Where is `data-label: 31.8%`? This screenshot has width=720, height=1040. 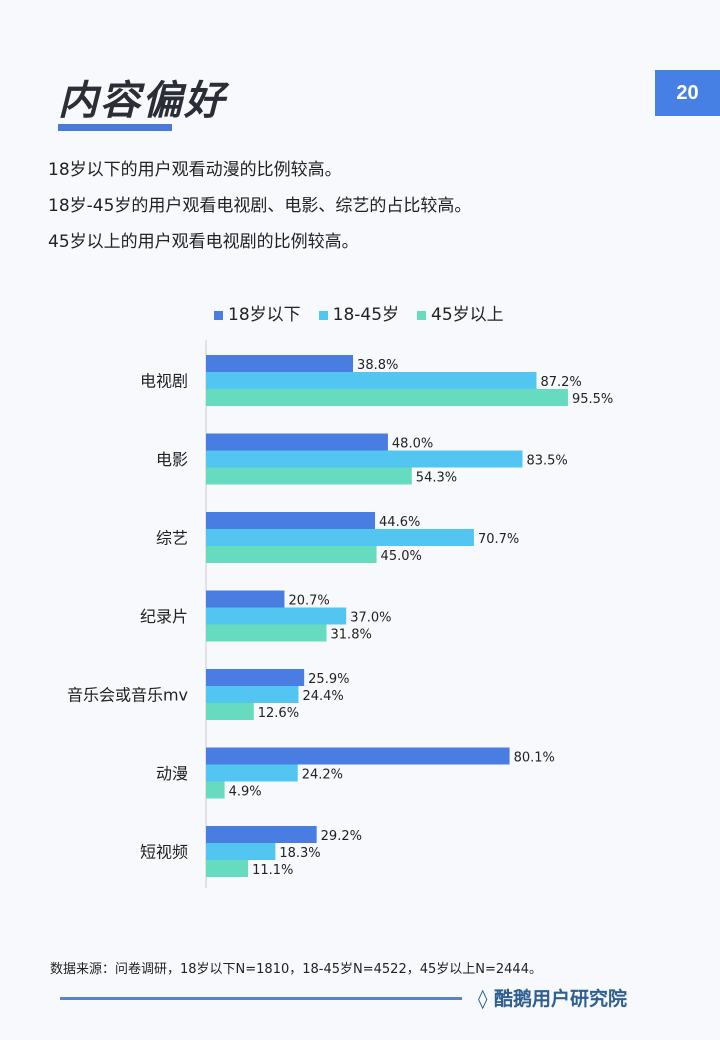
data-label: 31.8% is located at coordinates (351, 635).